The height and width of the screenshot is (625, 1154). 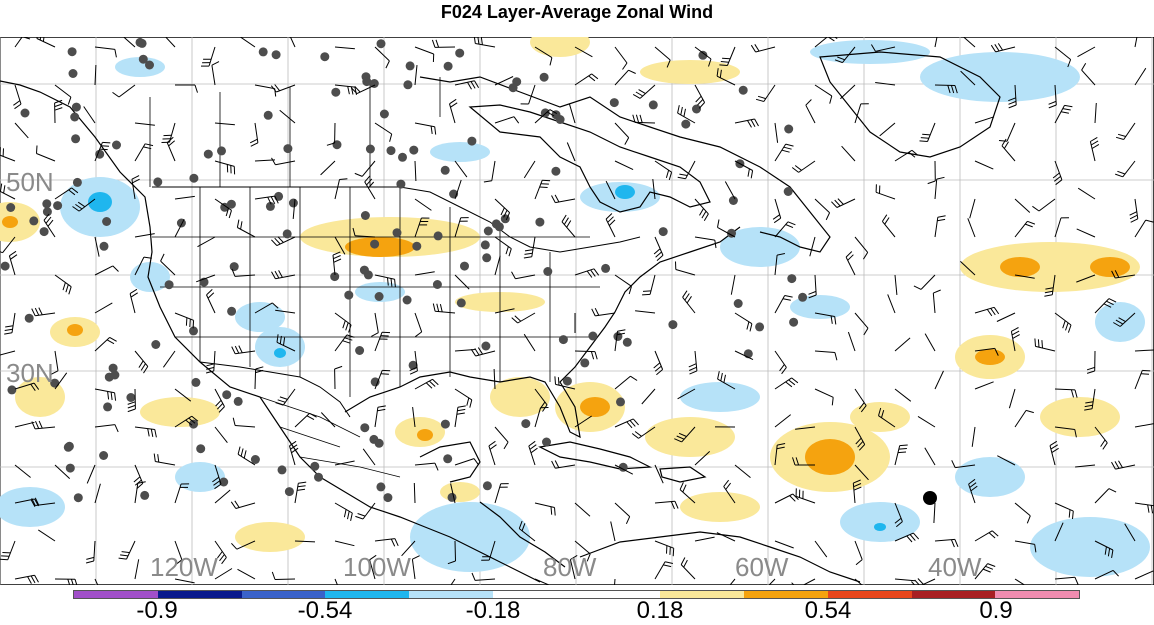 I want to click on colorbar-label: 0.9, so click(x=995, y=611).